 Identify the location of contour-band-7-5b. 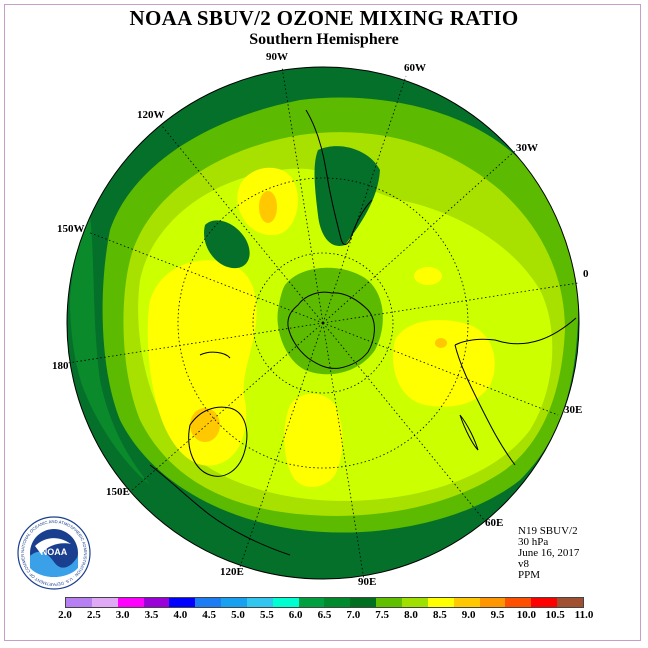
(330, 321).